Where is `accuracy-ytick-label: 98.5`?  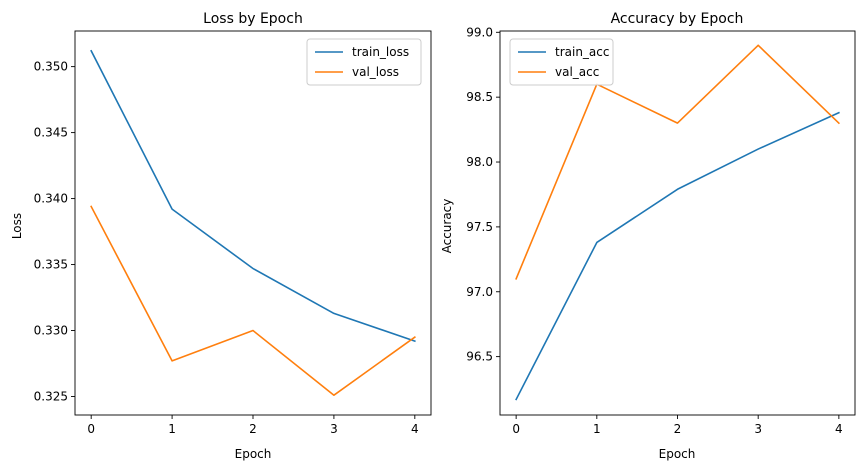 accuracy-ytick-label: 98.5 is located at coordinates (479, 97).